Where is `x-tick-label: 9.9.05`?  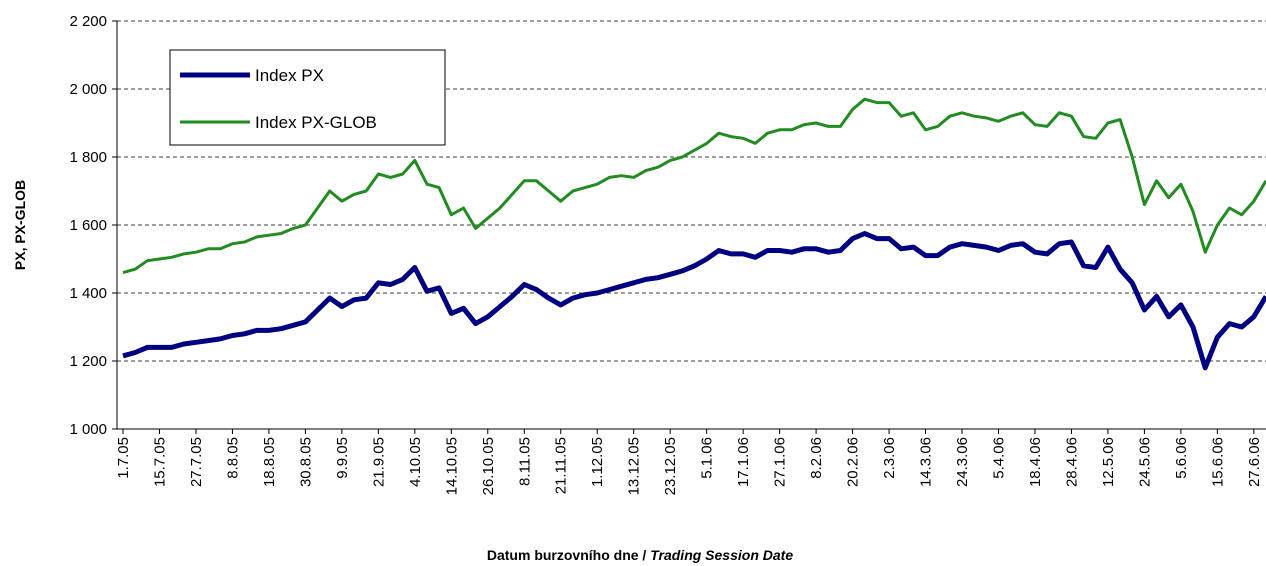
x-tick-label: 9.9.05 is located at coordinates (342, 458).